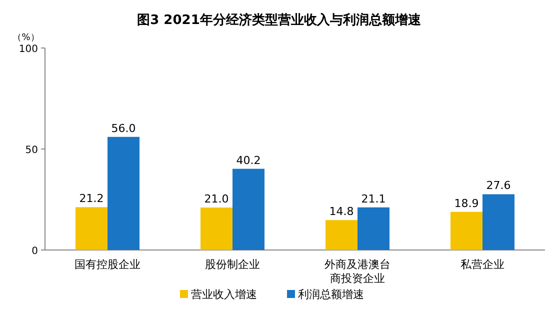  I want to click on y-tick-label: 50, so click(31, 150).